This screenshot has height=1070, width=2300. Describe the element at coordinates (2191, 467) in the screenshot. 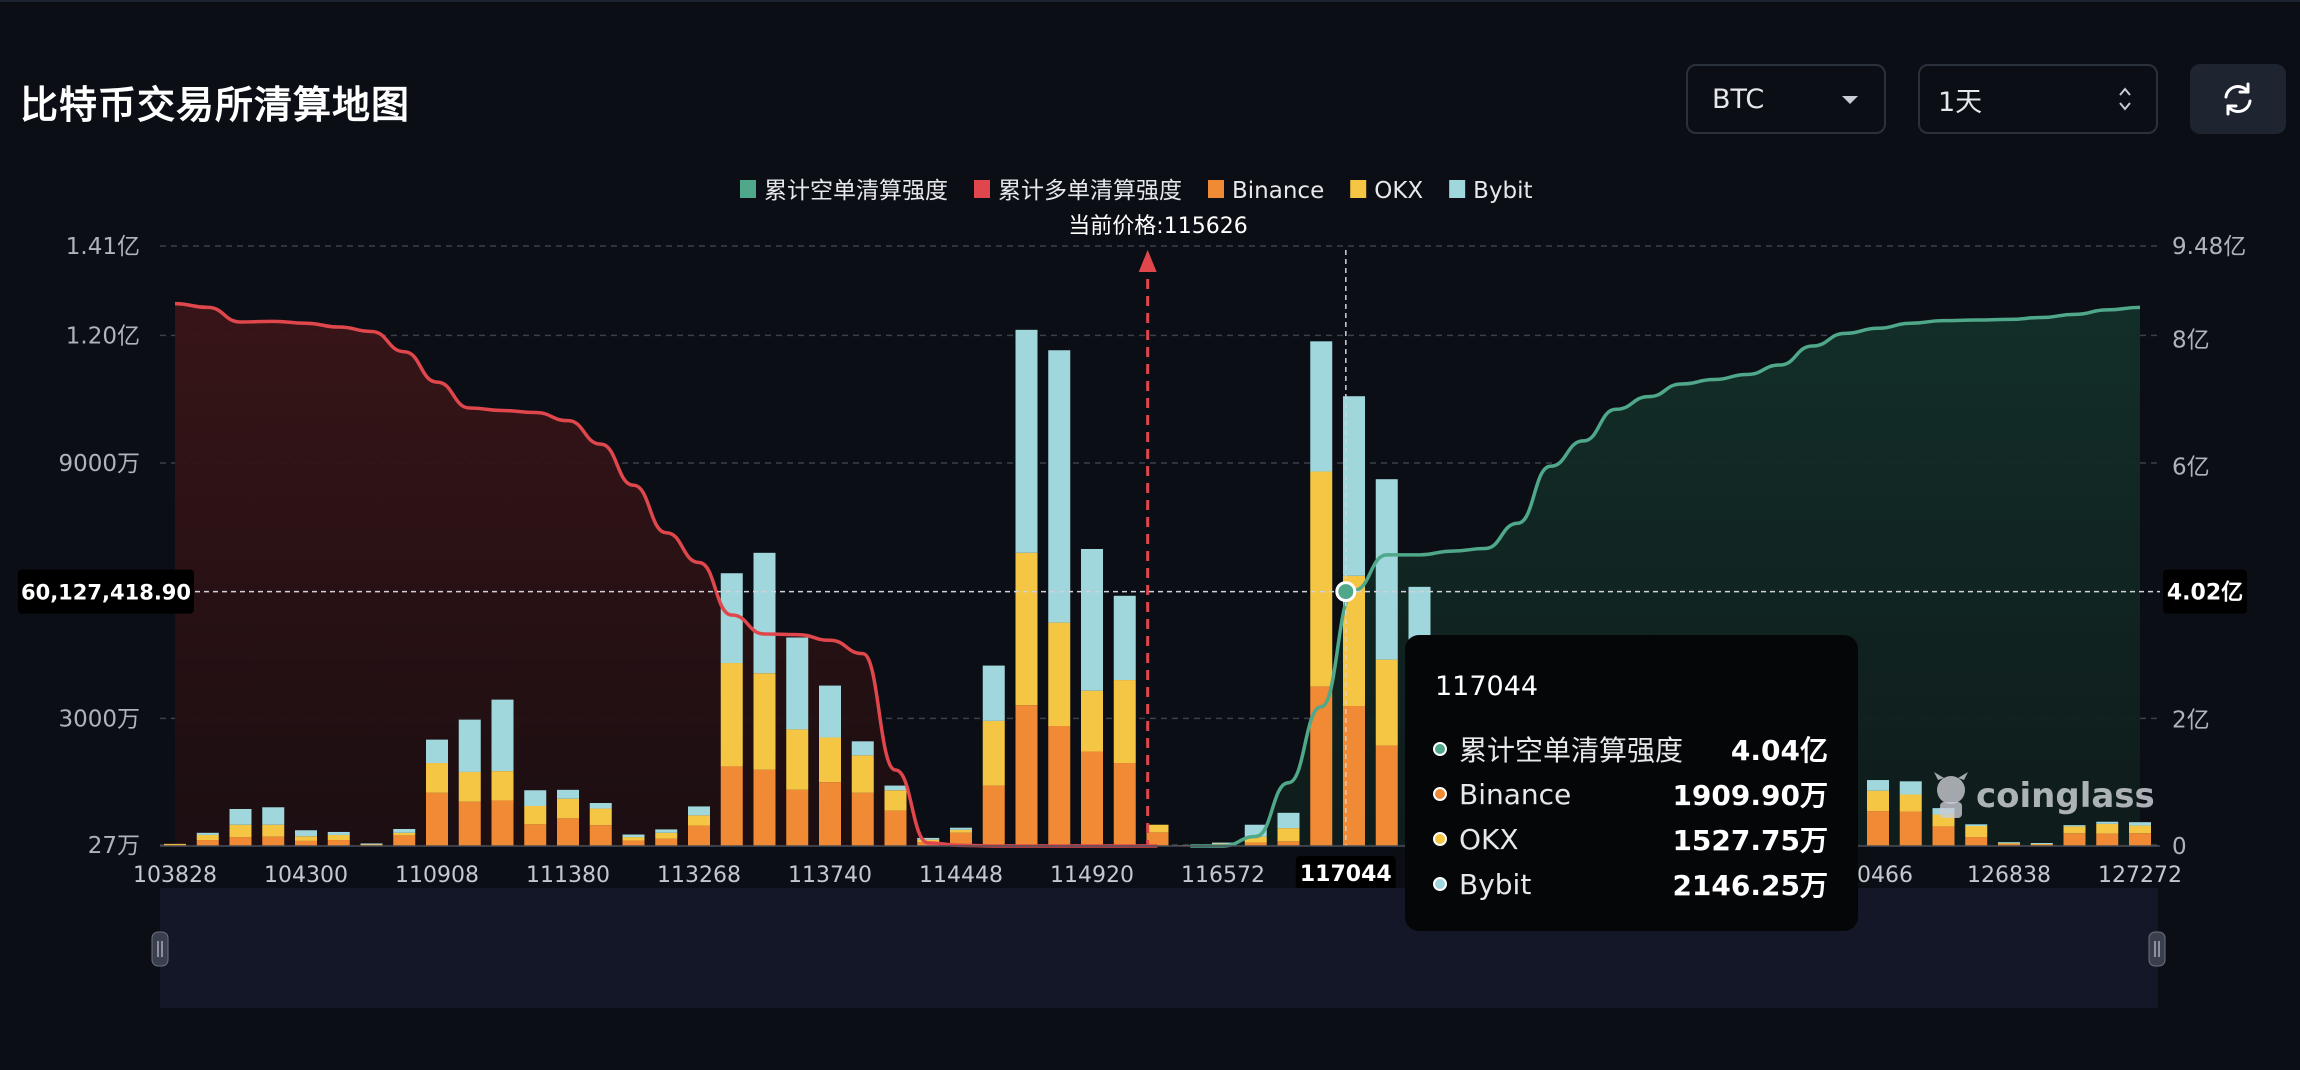

I see `y-right-tick: 6亿` at that location.